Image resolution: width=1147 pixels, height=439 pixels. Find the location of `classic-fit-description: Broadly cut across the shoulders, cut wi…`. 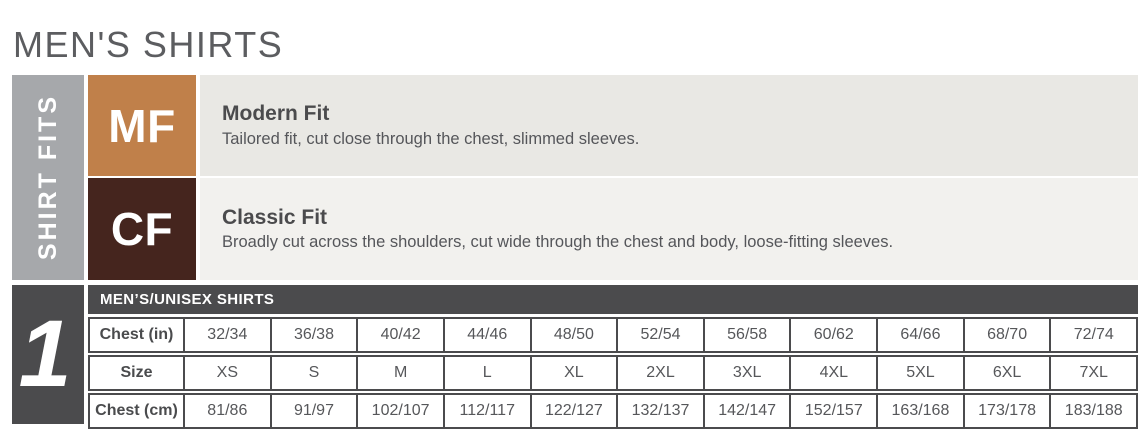

classic-fit-description: Broadly cut across the shoulders, cut wi… is located at coordinates (558, 242).